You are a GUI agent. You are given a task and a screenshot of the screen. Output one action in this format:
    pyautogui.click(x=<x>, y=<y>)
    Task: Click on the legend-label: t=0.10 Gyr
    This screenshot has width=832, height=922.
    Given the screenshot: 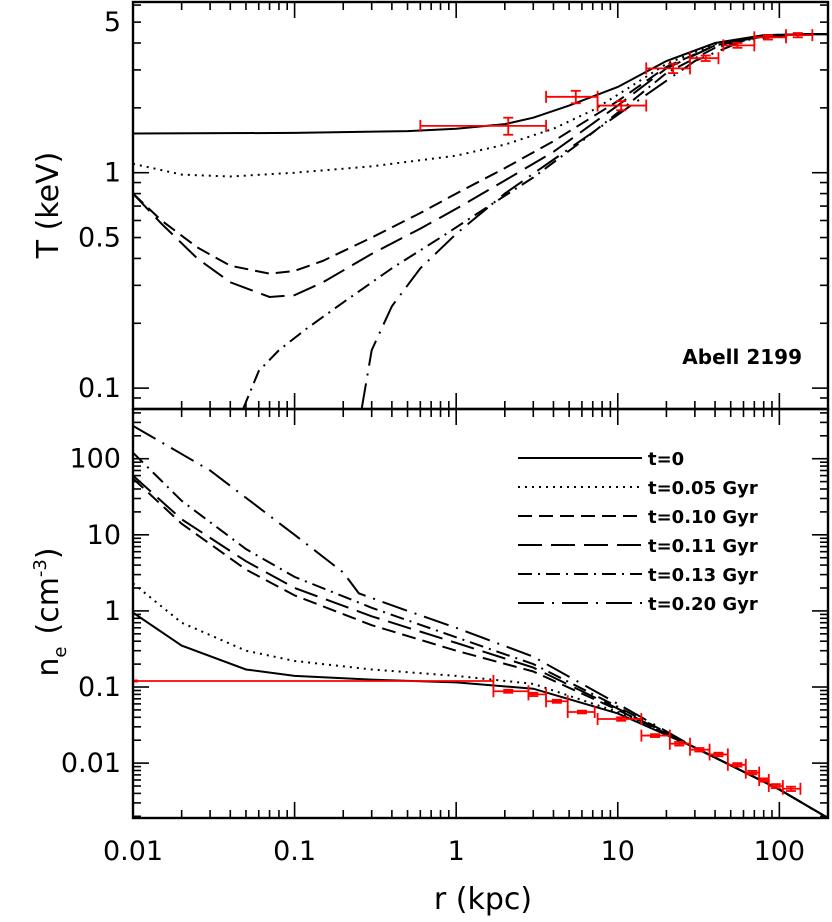 What is the action you would take?
    pyautogui.click(x=703, y=517)
    